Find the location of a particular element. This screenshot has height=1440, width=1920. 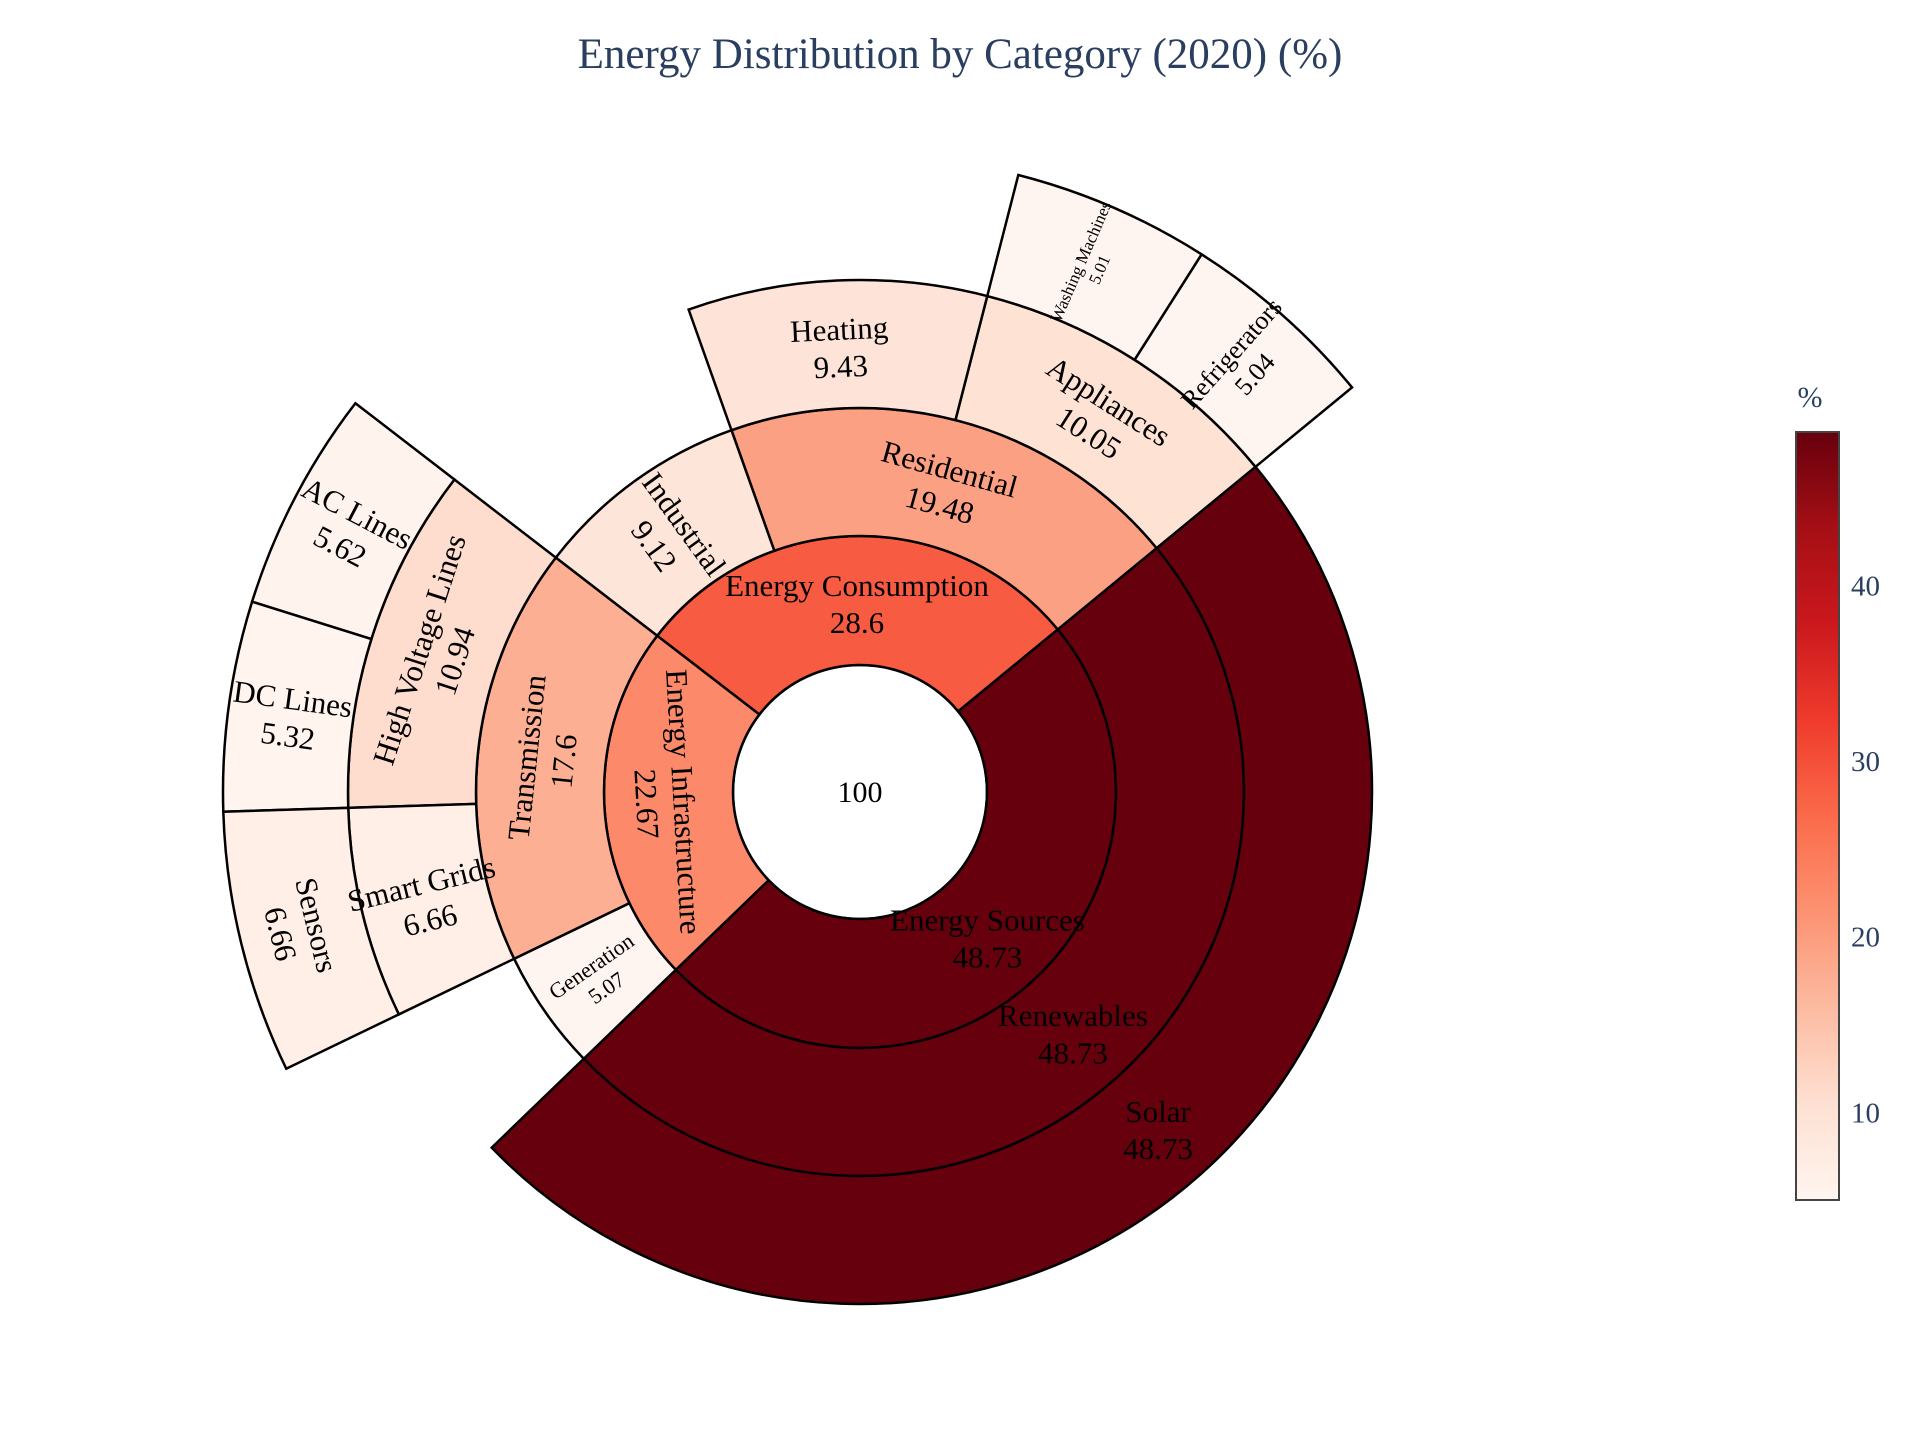

segment-washing-machines is located at coordinates (1094, 267).